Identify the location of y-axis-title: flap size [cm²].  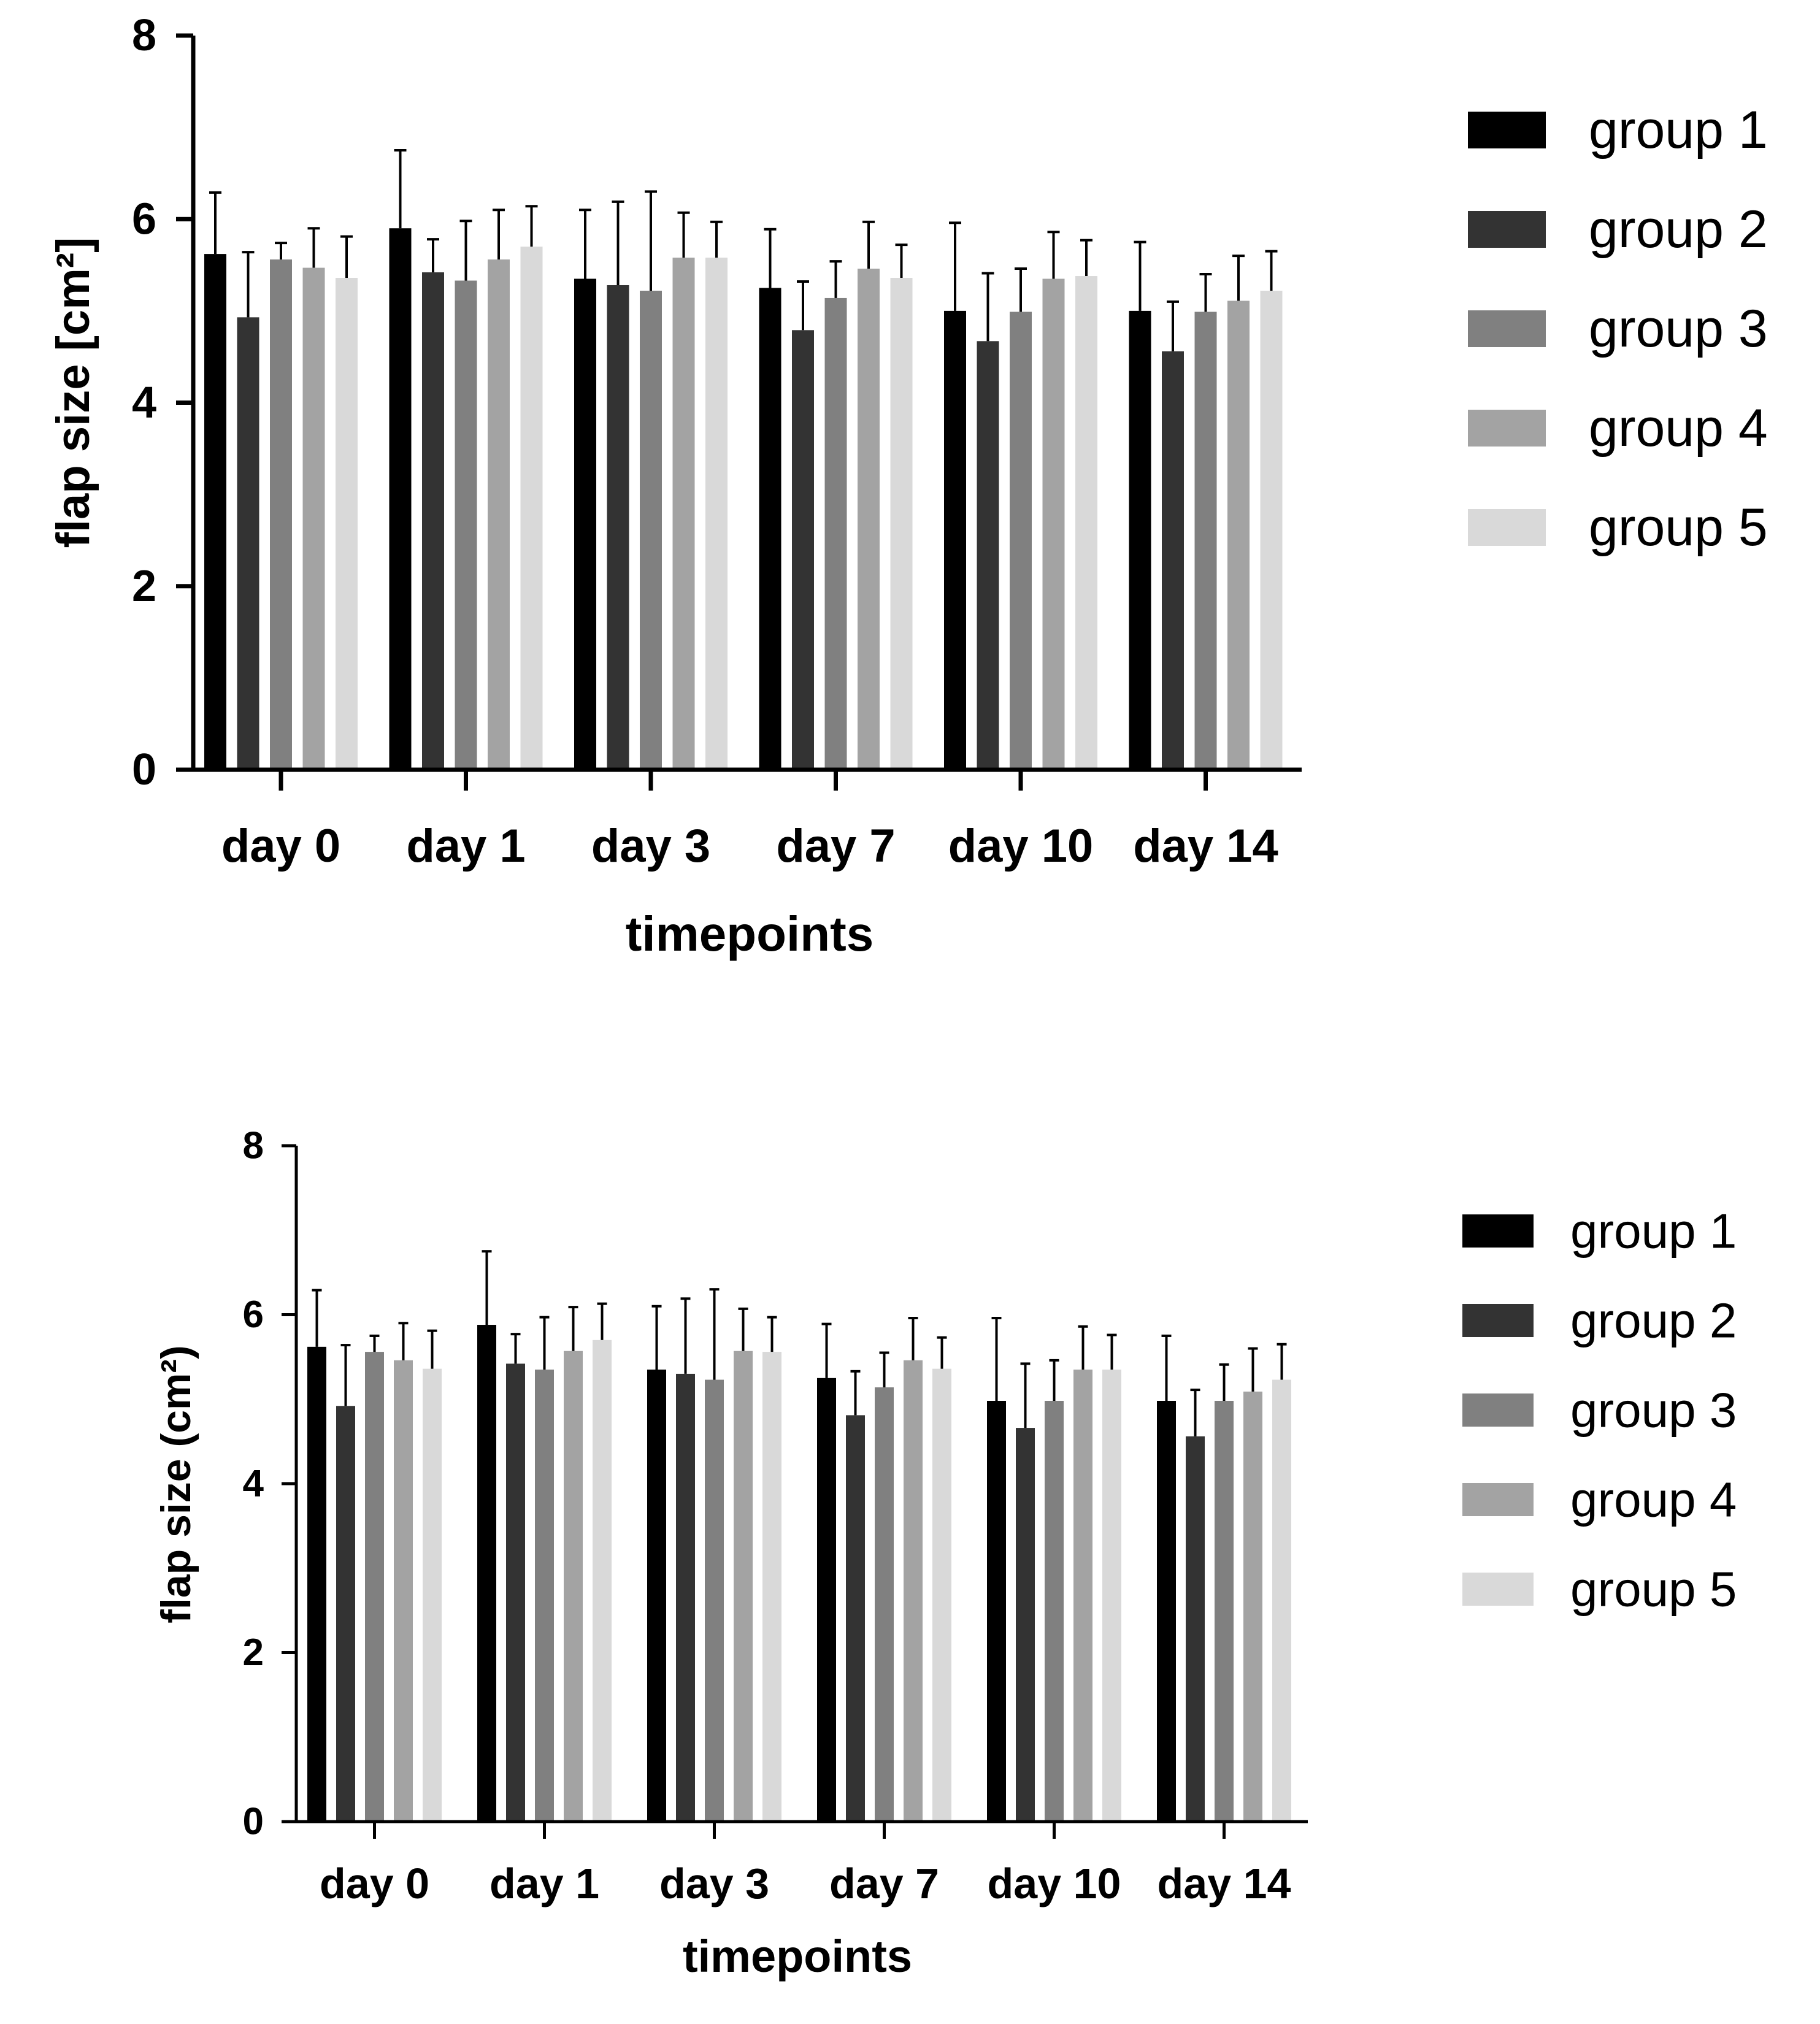
(73, 392).